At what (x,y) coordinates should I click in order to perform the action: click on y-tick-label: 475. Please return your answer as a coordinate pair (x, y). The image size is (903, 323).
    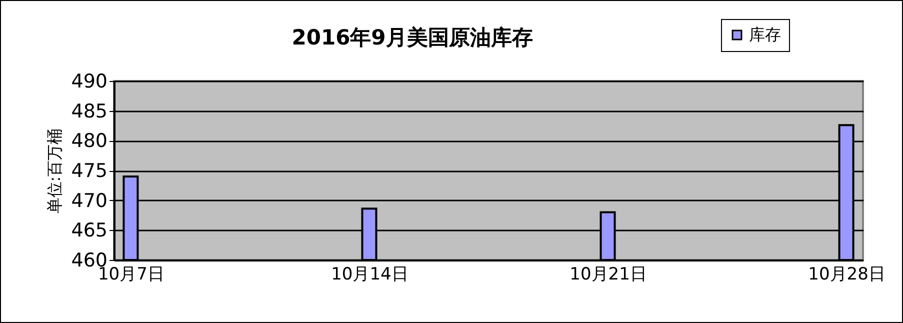
    Looking at the image, I should click on (89, 171).